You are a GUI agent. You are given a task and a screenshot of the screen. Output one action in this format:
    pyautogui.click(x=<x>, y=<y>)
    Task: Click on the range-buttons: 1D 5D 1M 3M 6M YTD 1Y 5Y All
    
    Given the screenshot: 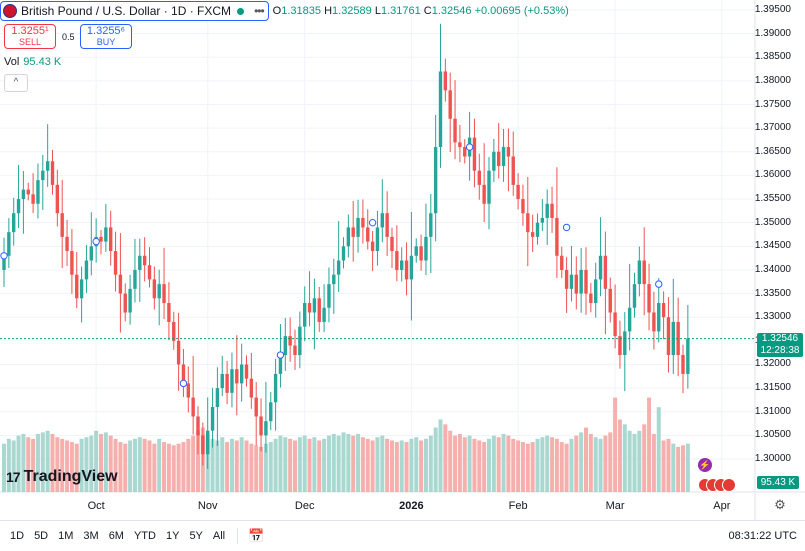 What is the action you would take?
    pyautogui.click(x=112, y=536)
    